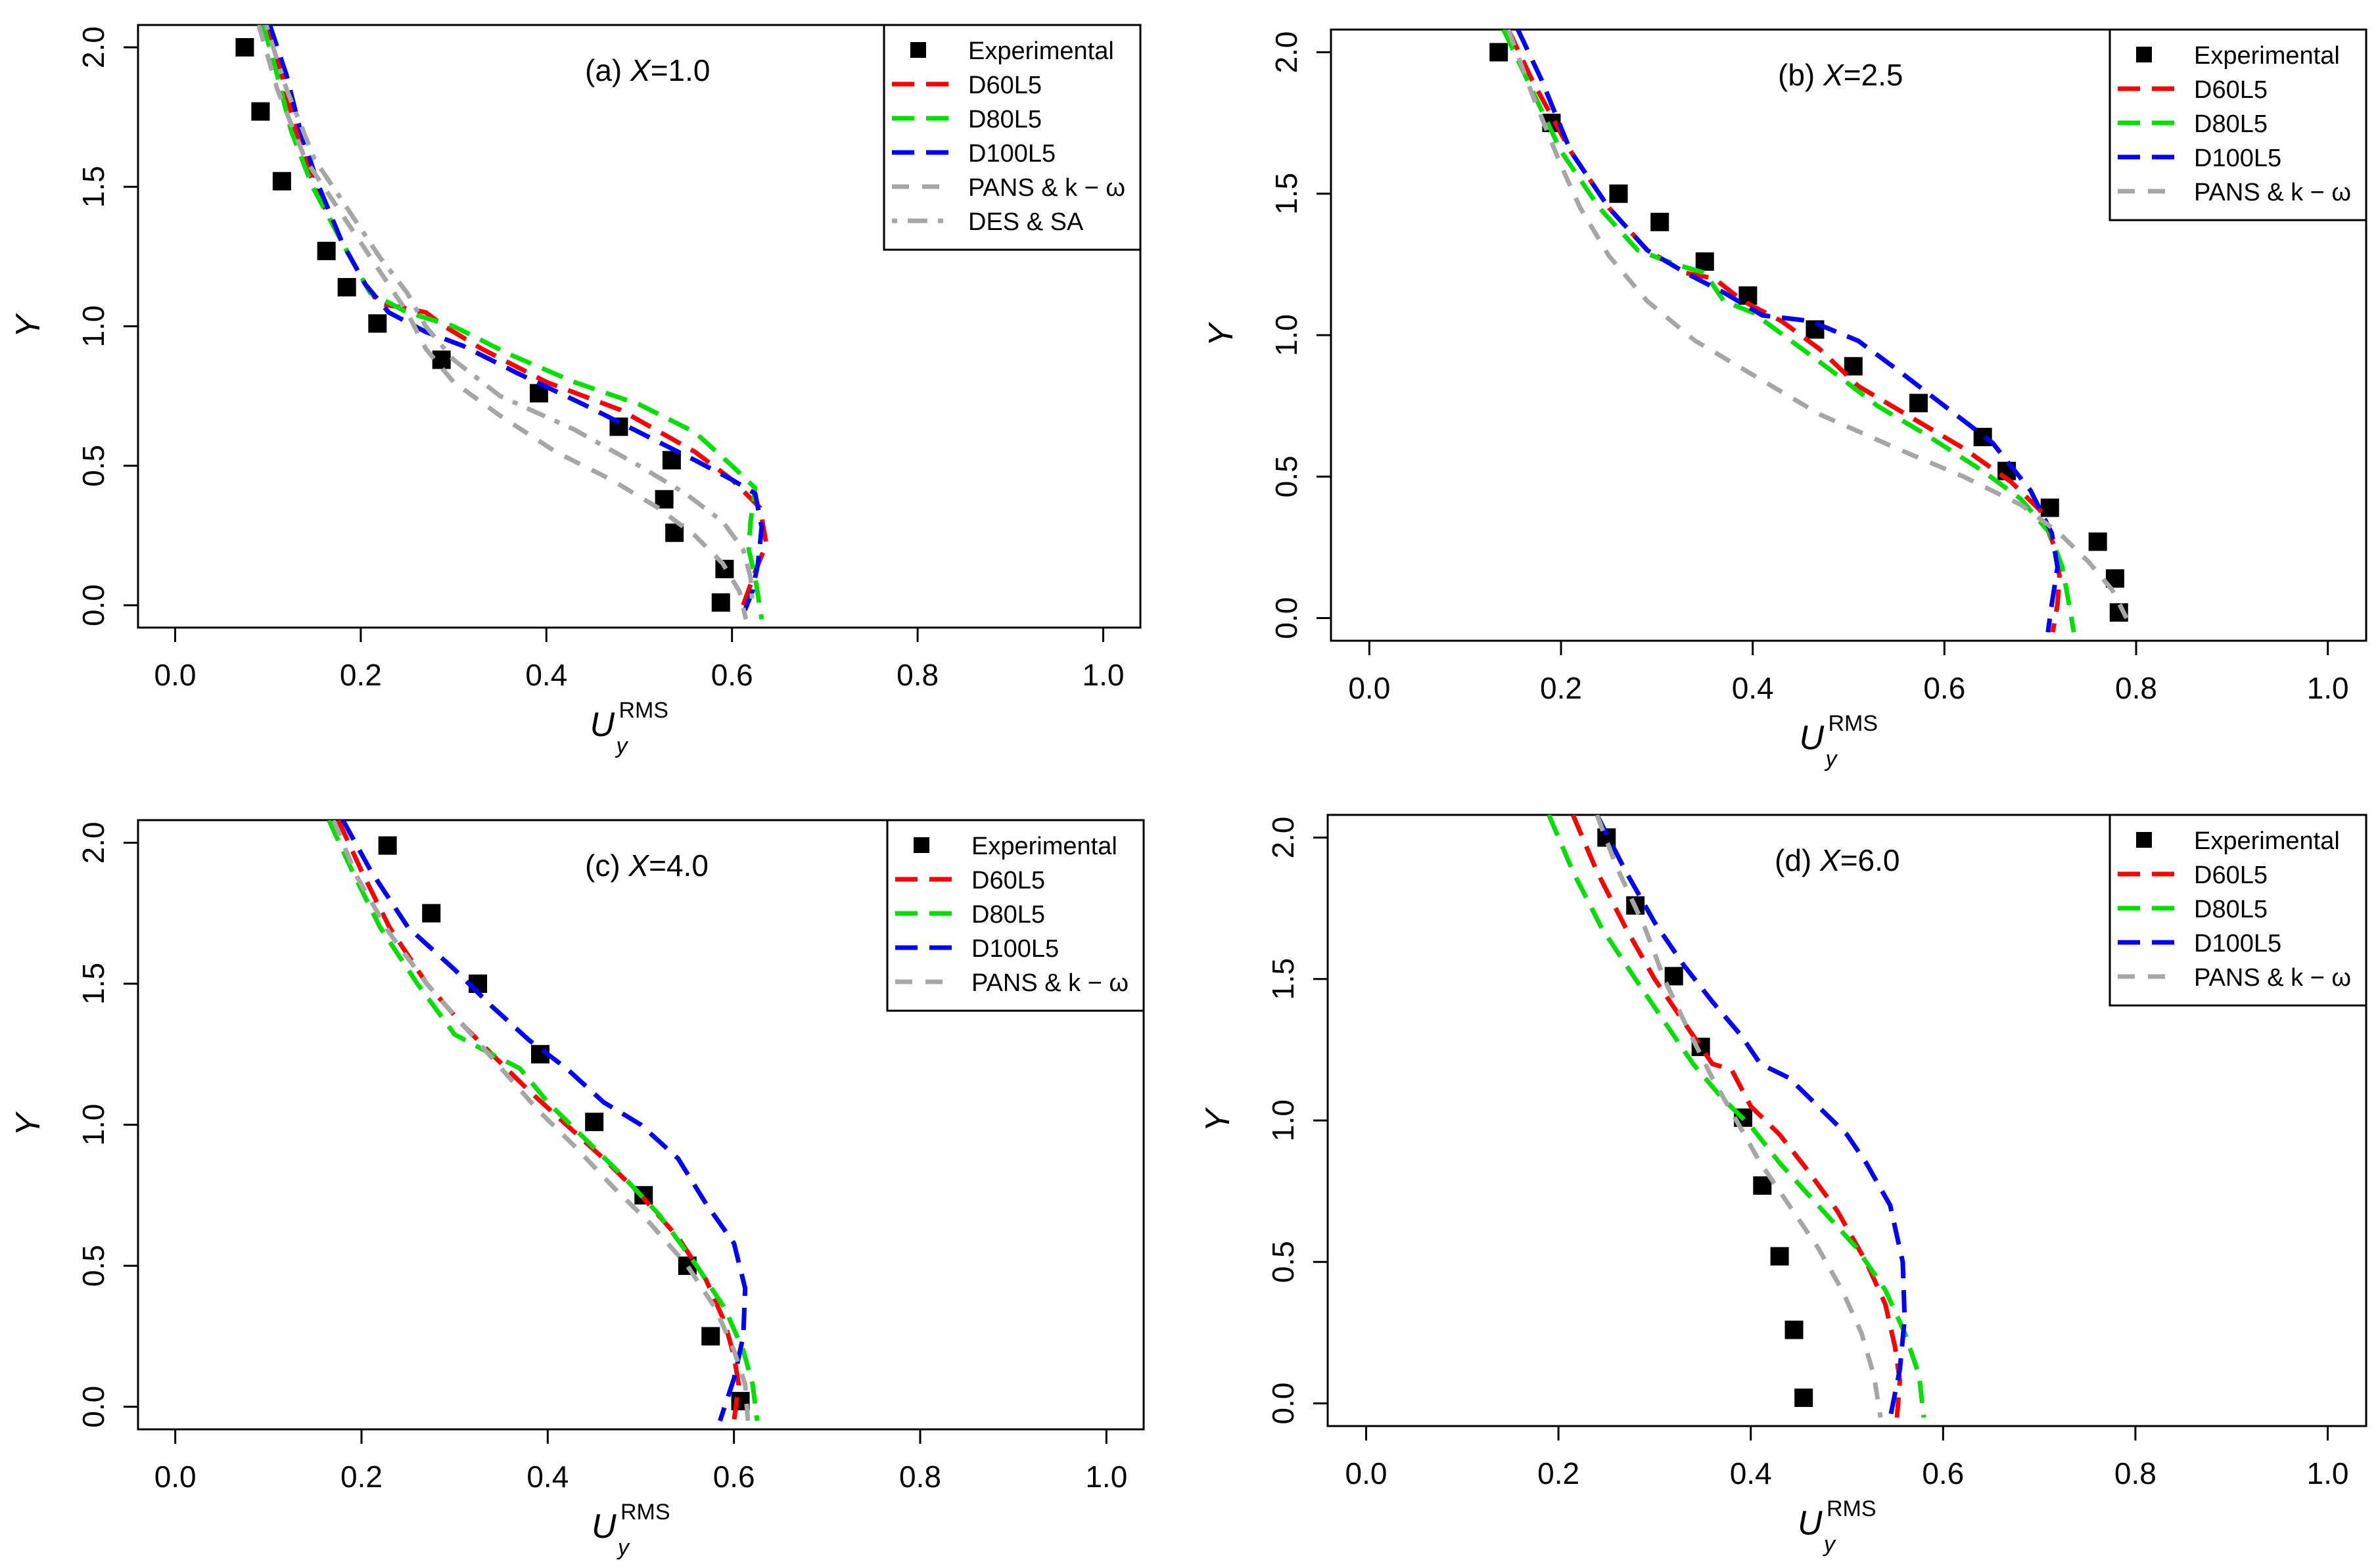 This screenshot has width=2378, height=1568. What do you see at coordinates (1800, 75) in the screenshot?
I see `panel-title-prefix: (b)` at bounding box center [1800, 75].